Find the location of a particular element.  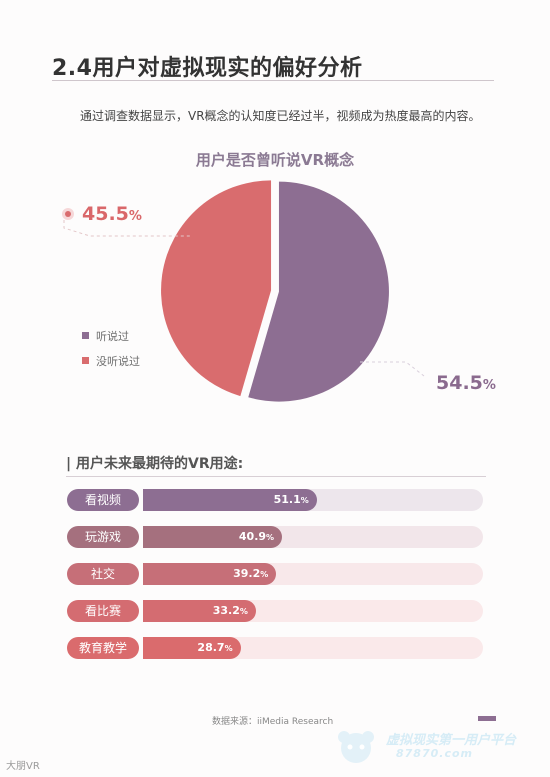

watermark-right-line1: 虚拟现实第一用户平台 is located at coordinates (451, 740).